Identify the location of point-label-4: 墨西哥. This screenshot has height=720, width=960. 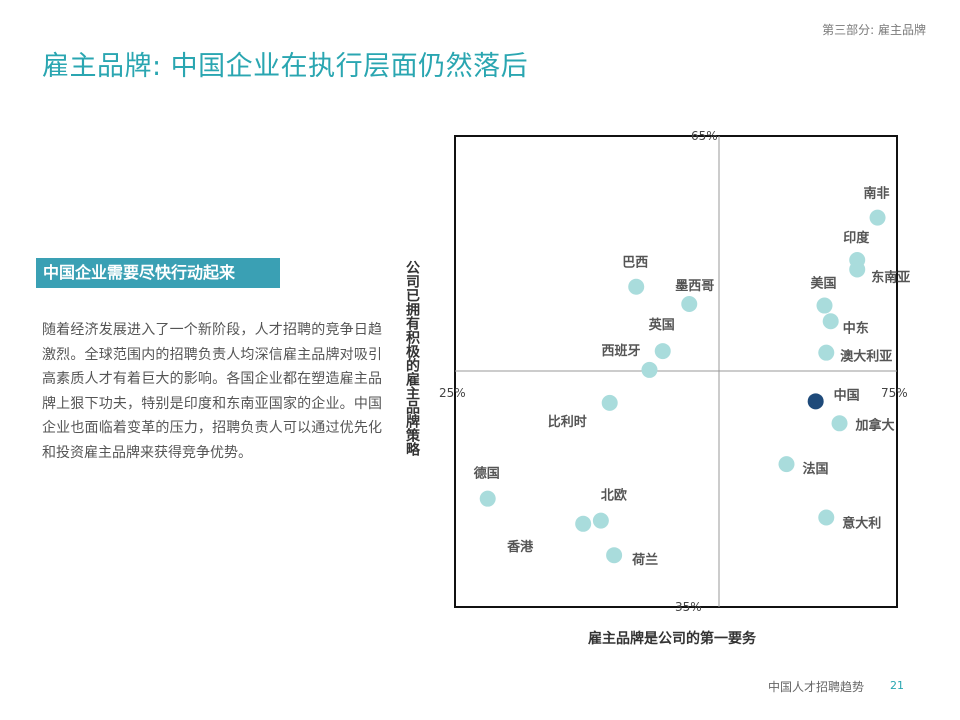
(694, 286).